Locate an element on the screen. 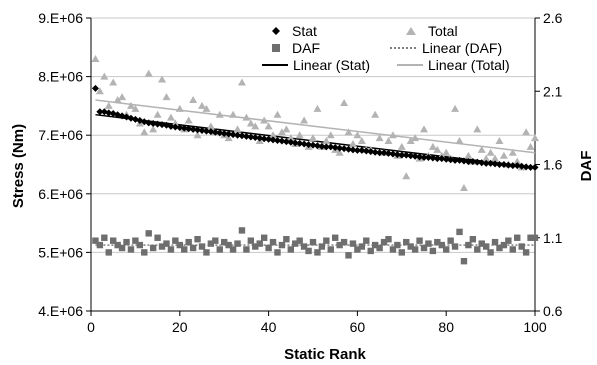  x-axis-title: Static Rank is located at coordinates (325, 354).